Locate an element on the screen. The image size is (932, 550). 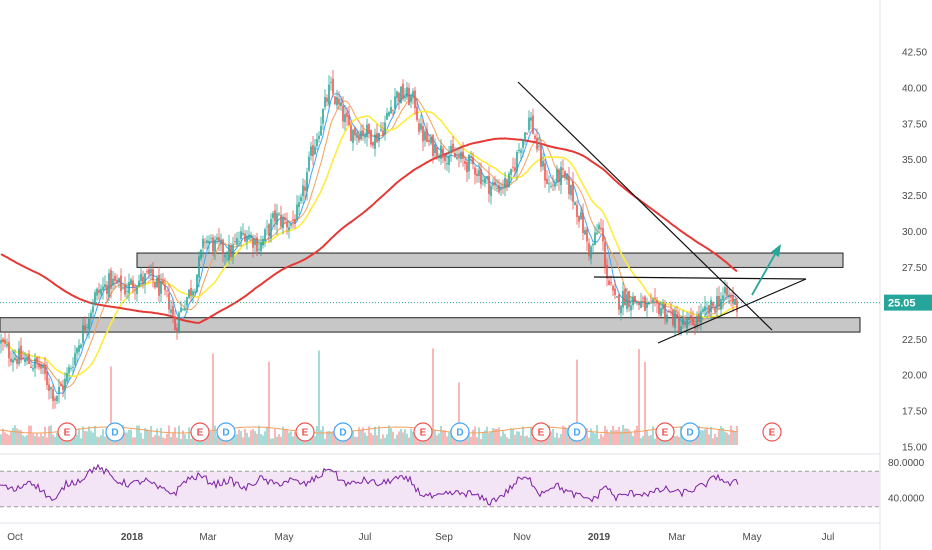
triangle-top-line is located at coordinates (700, 278).